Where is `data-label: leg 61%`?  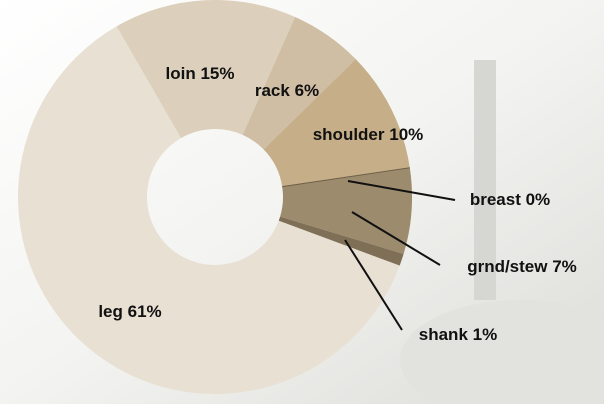 data-label: leg 61% is located at coordinates (129, 311).